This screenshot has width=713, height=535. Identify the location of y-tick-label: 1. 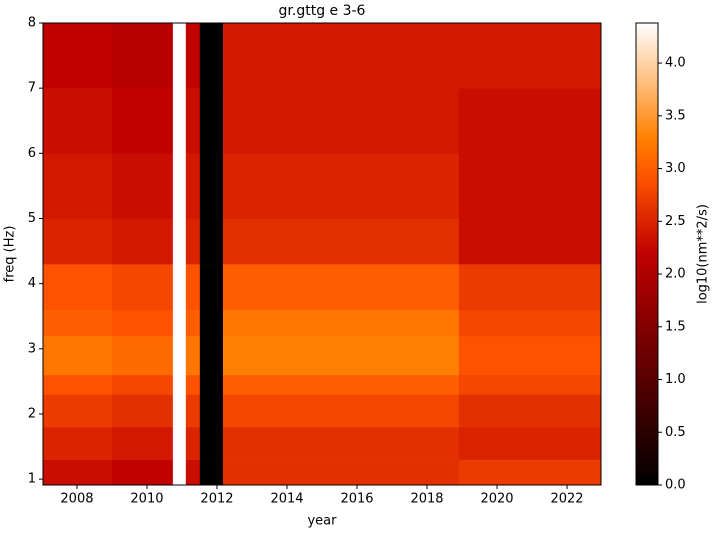
(32, 479).